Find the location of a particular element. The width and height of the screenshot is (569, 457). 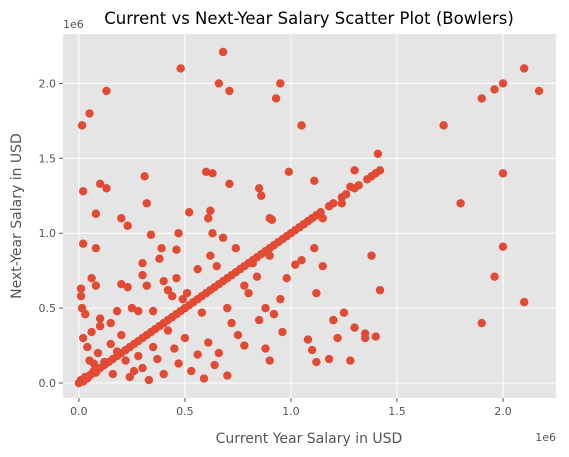

y-tick-label: 0.0 is located at coordinates (48, 383).